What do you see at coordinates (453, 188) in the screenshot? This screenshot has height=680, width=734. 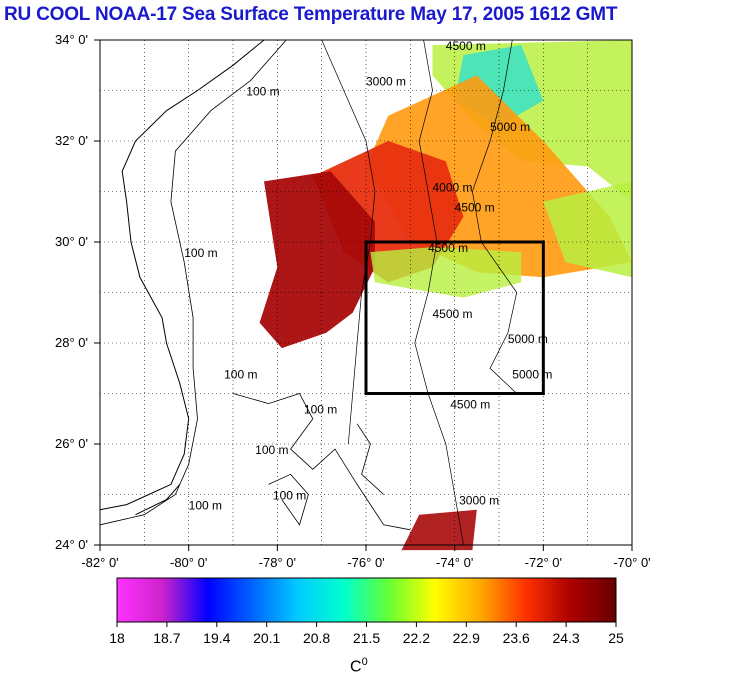 I see `contour-label: 4000 m` at bounding box center [453, 188].